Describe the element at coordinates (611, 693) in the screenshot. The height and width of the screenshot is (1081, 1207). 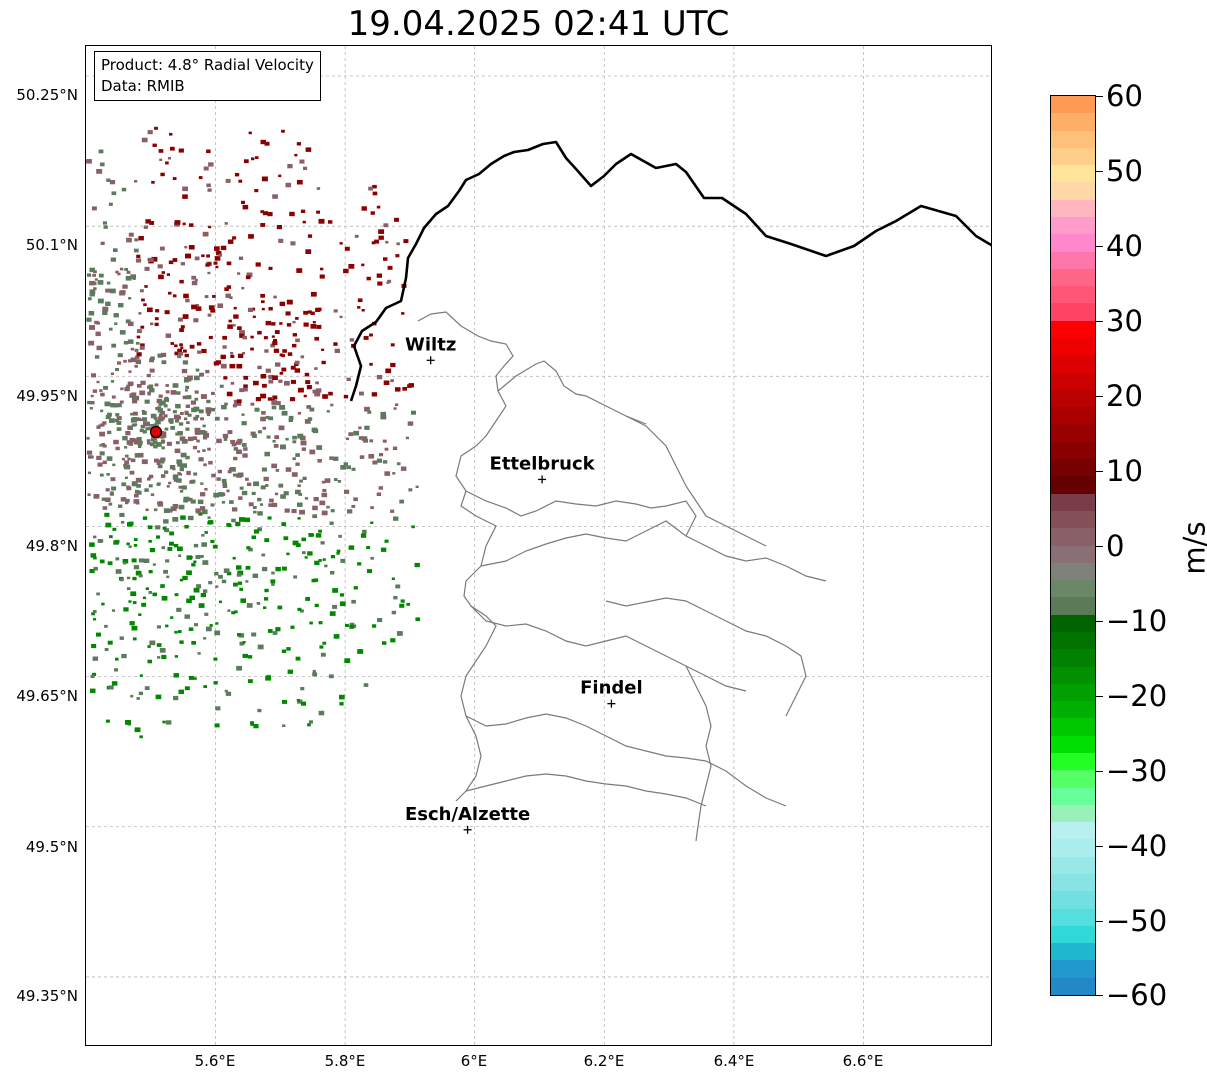
I see `city-marker: Findel` at that location.